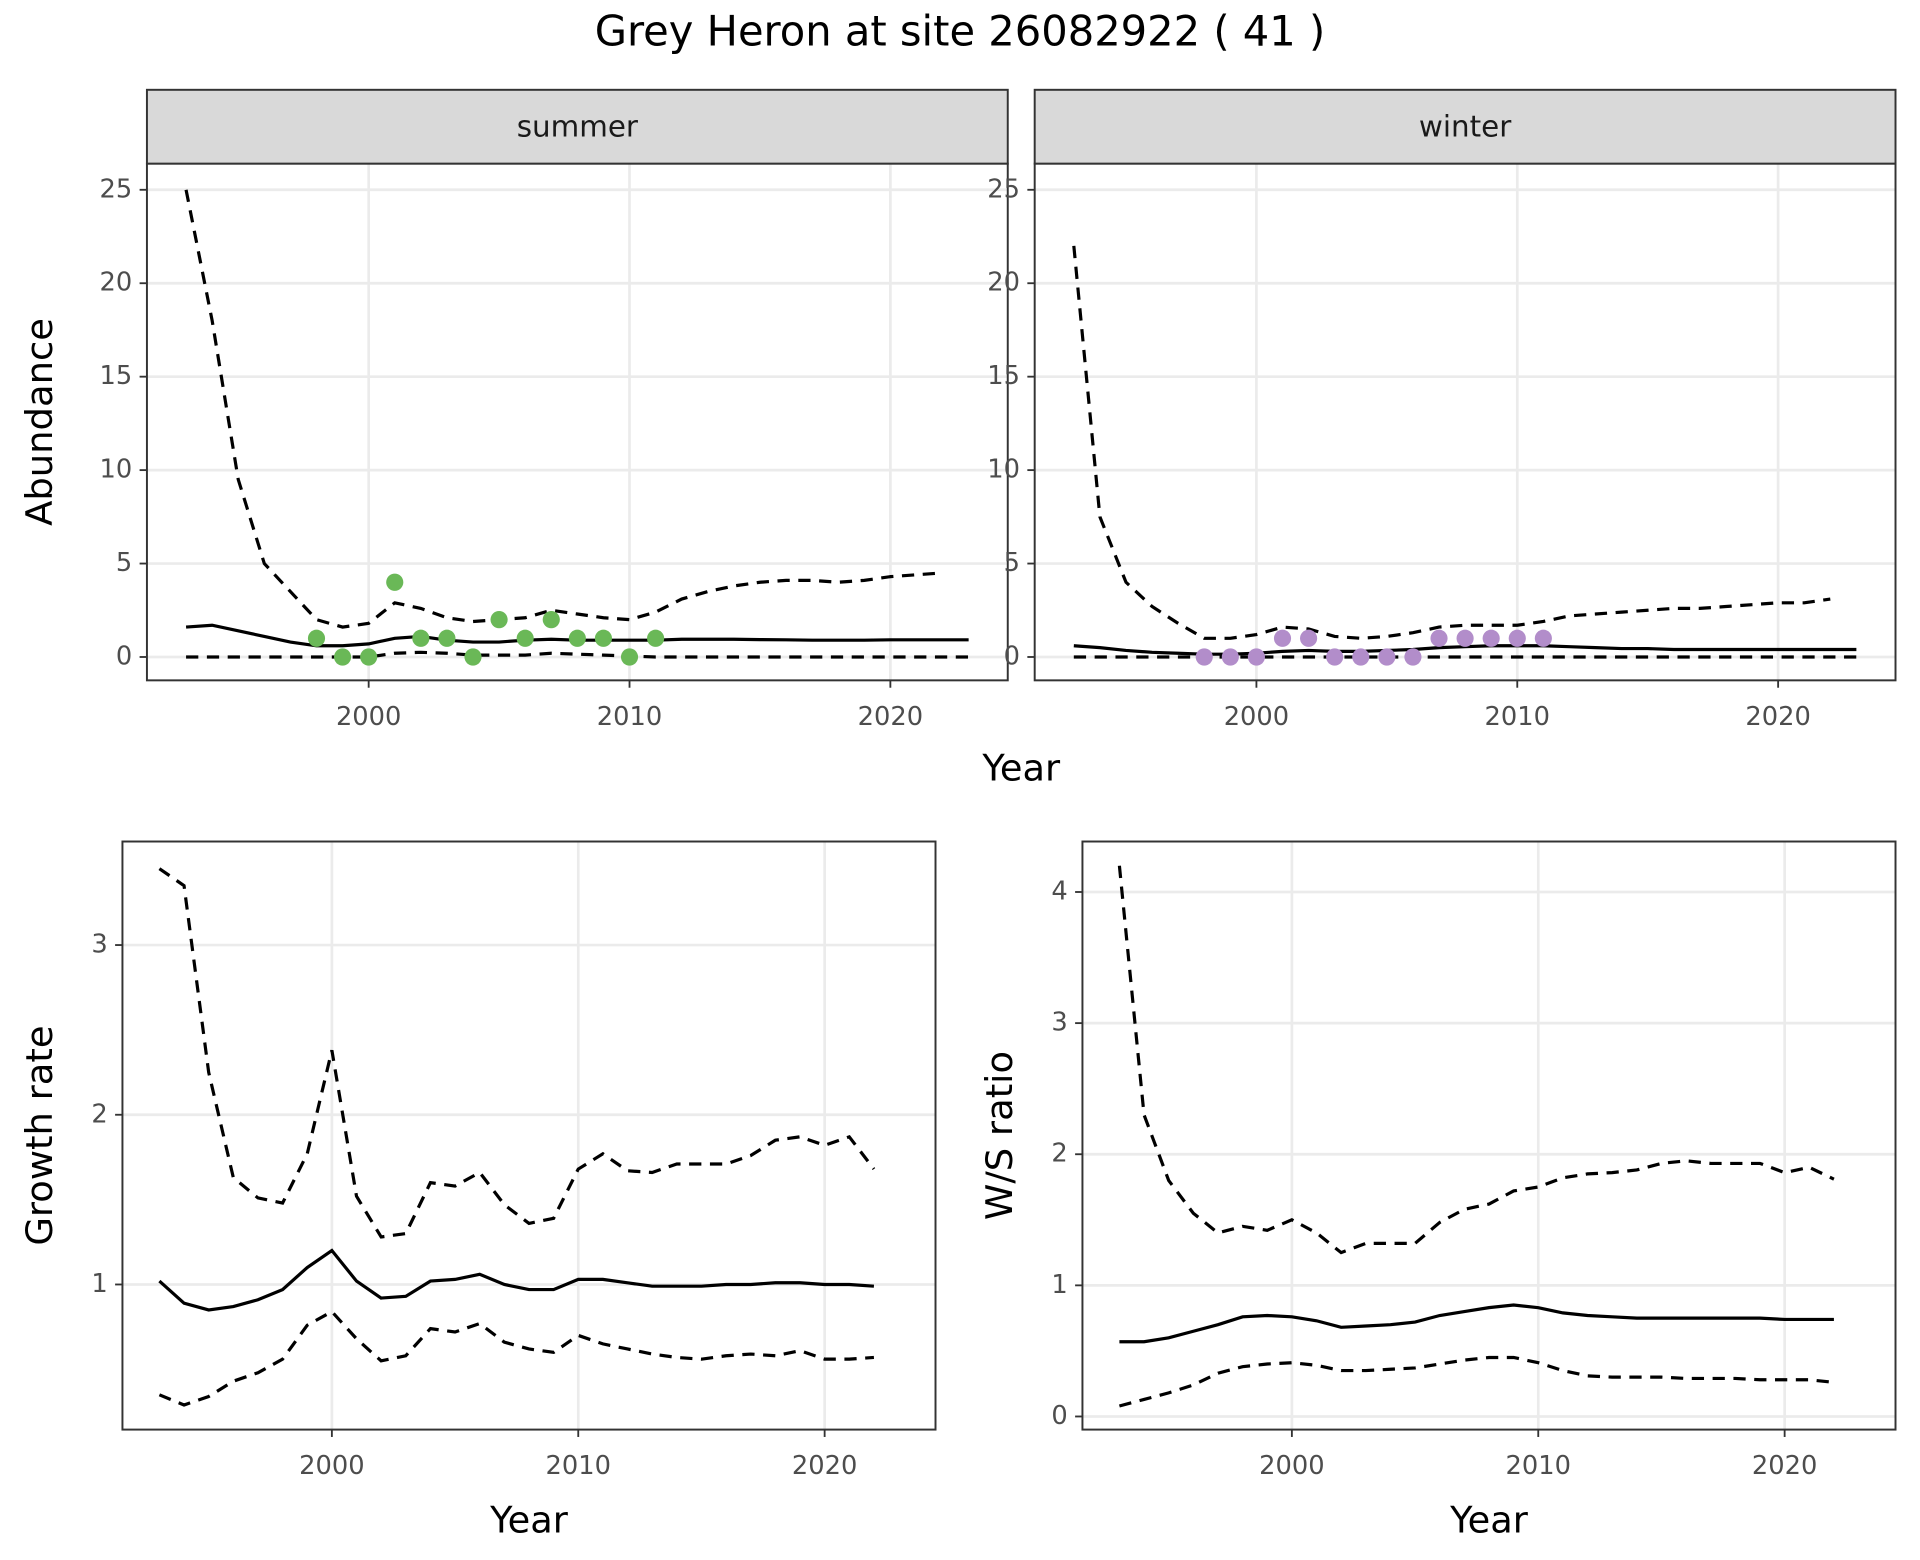 This screenshot has width=1920, height=1560. I want to click on facet-label: winter, so click(1465, 126).